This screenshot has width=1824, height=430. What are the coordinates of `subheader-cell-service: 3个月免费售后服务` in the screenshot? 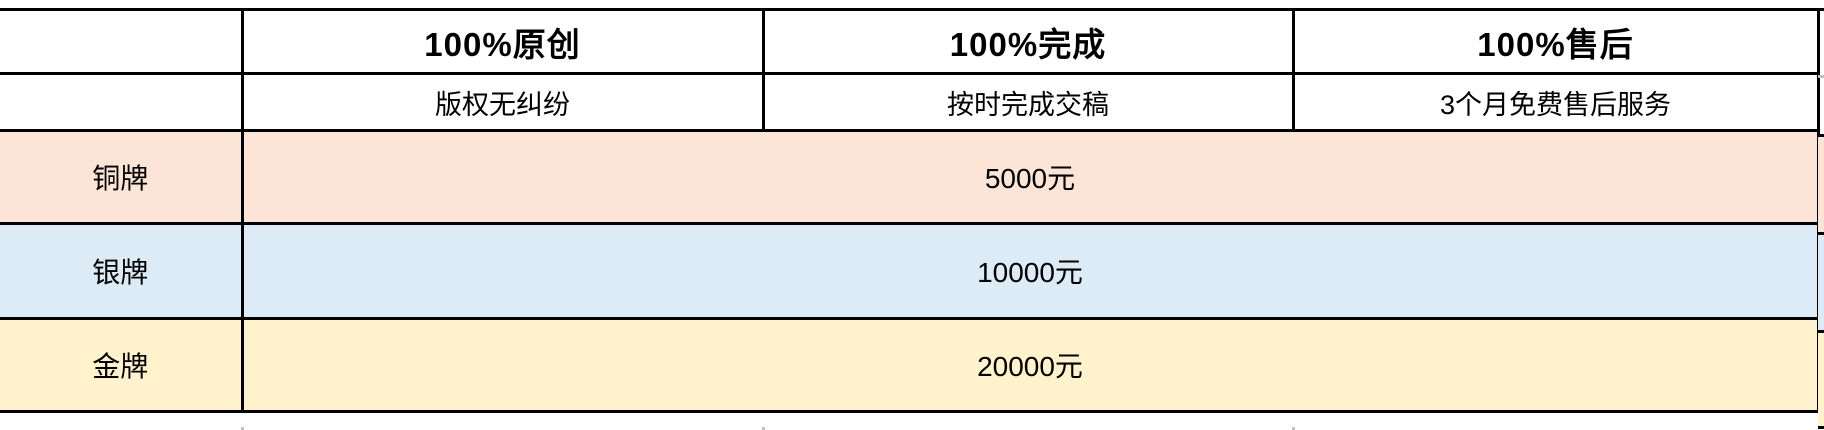 It's located at (1555, 102).